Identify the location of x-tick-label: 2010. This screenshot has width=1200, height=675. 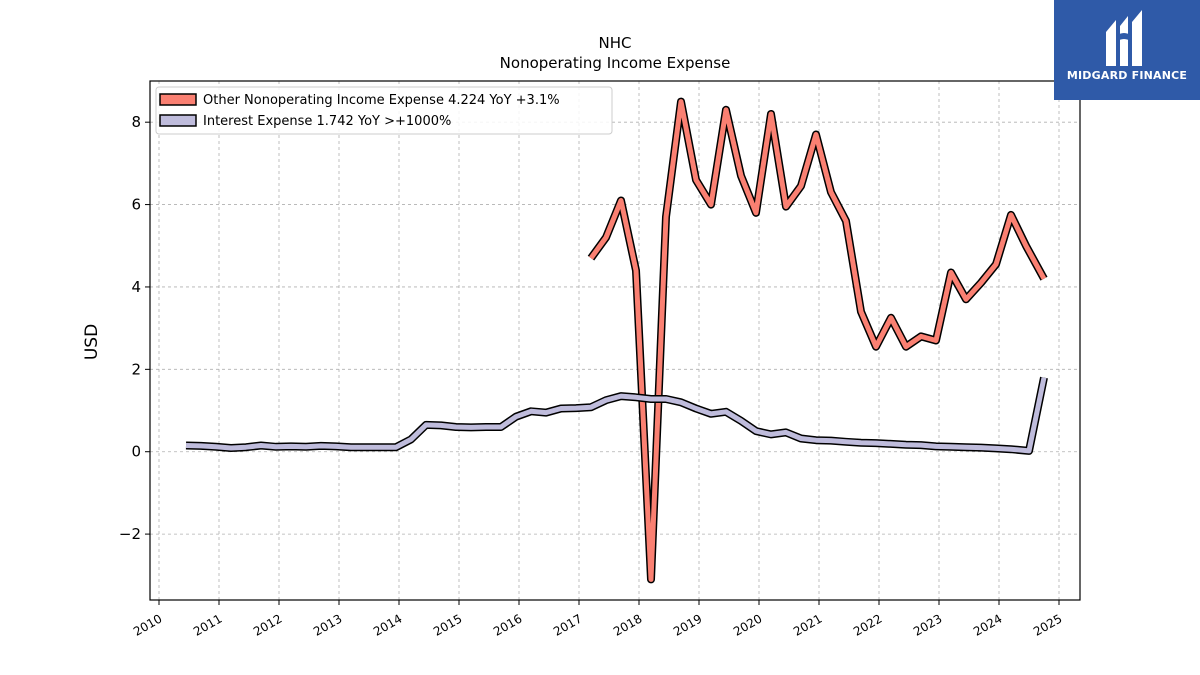
(147, 624).